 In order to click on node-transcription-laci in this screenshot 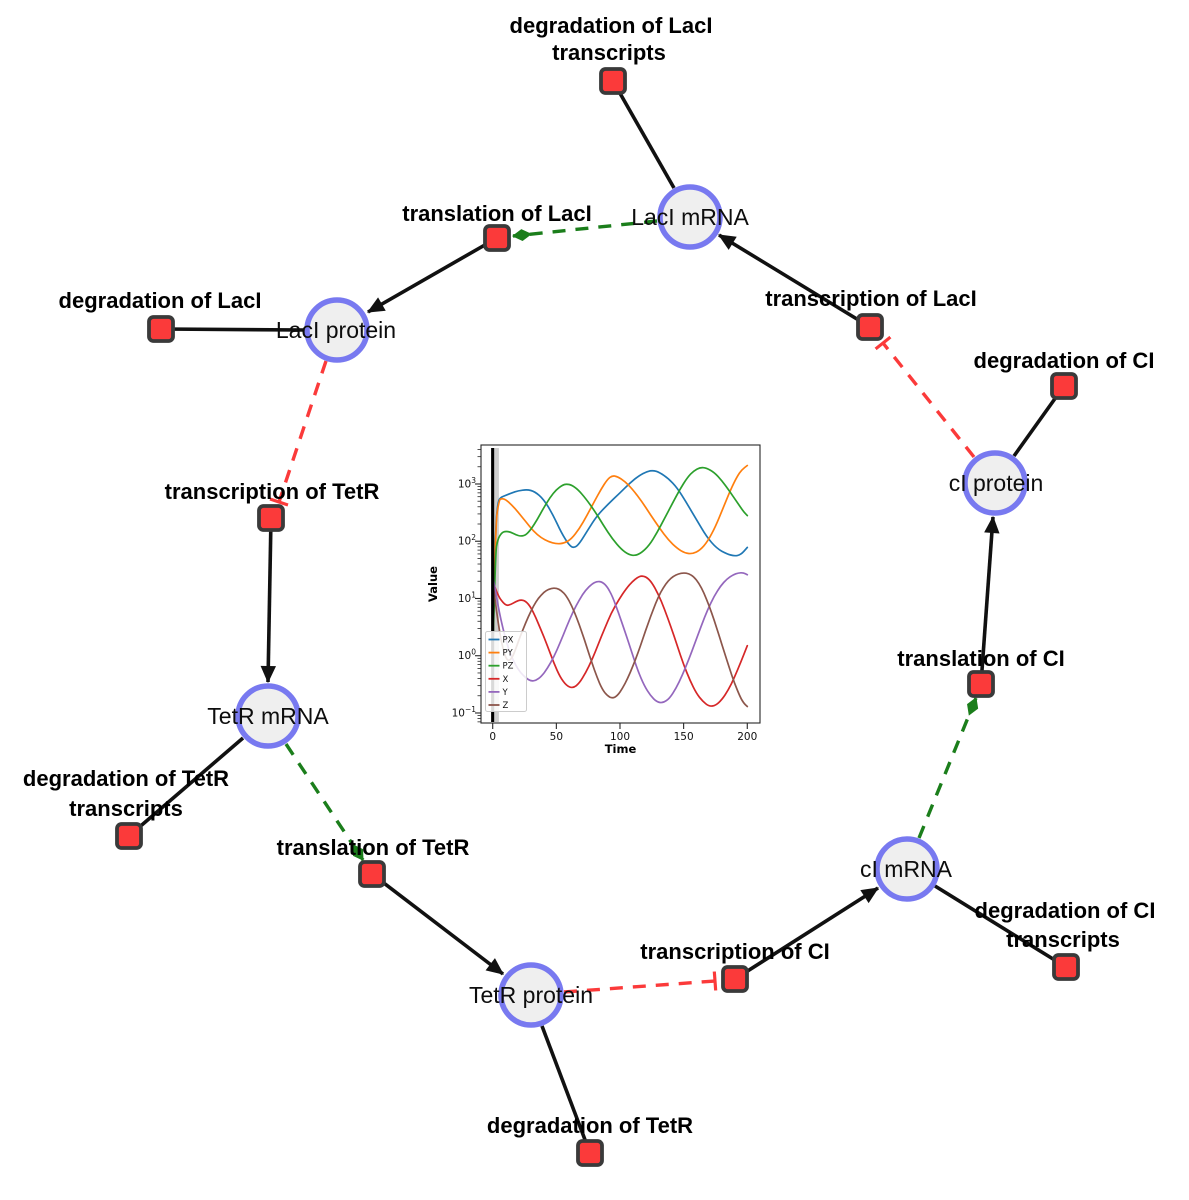, I will do `click(870, 327)`.